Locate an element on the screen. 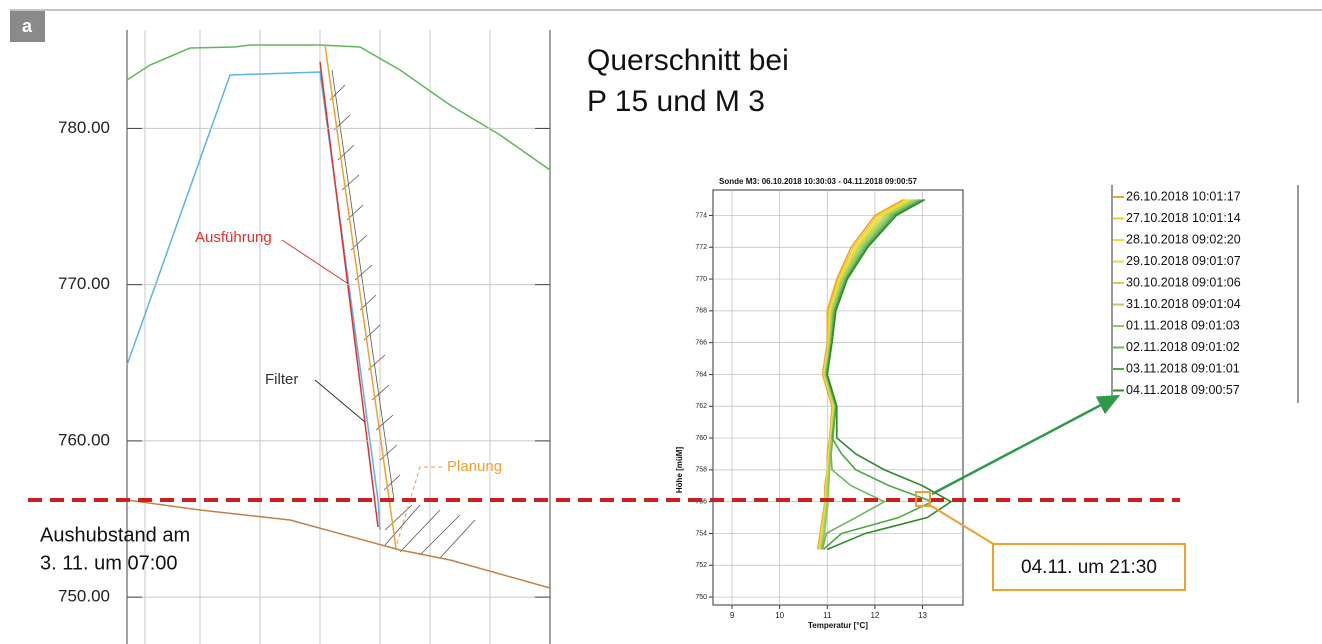 This screenshot has height=644, width=1322. title: Querschnitt bei is located at coordinates (688, 60).